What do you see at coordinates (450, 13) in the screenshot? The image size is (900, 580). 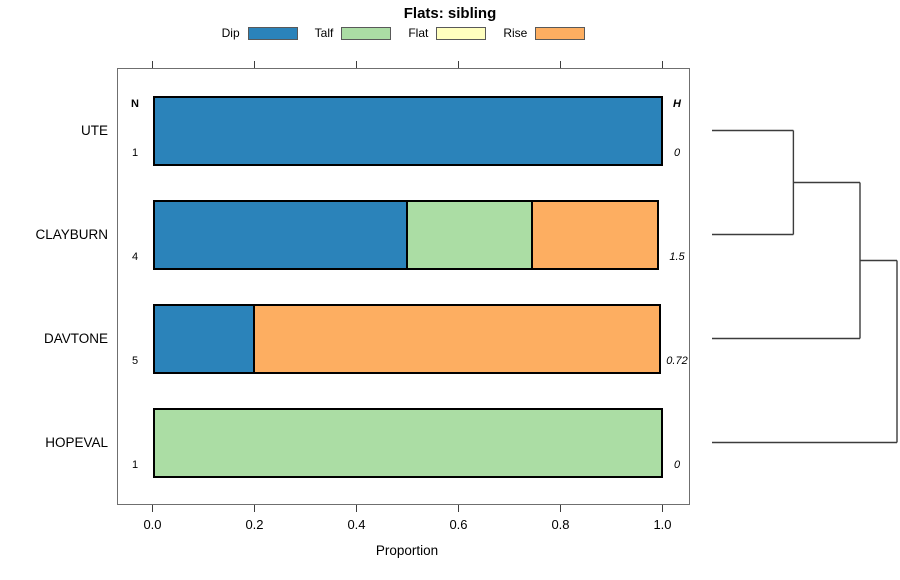 I see `chart-title: Flats: sibling` at bounding box center [450, 13].